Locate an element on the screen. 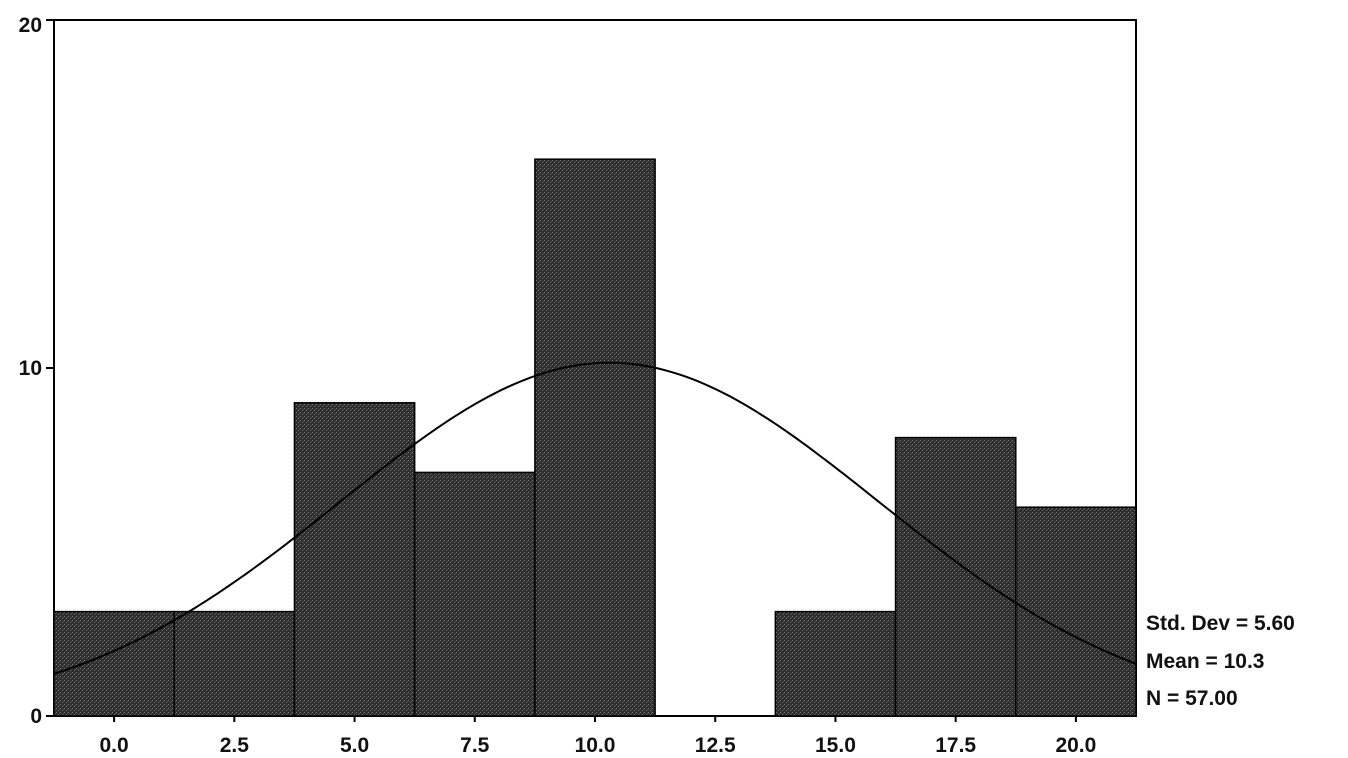 The width and height of the screenshot is (1348, 758). y-axis: 0 10 20 is located at coordinates (36, 371).